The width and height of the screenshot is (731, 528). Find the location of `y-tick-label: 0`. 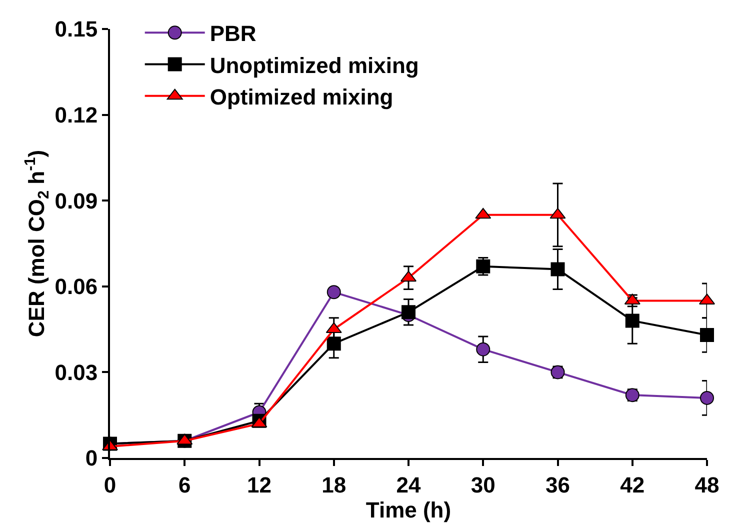

y-tick-label: 0 is located at coordinates (91, 458).